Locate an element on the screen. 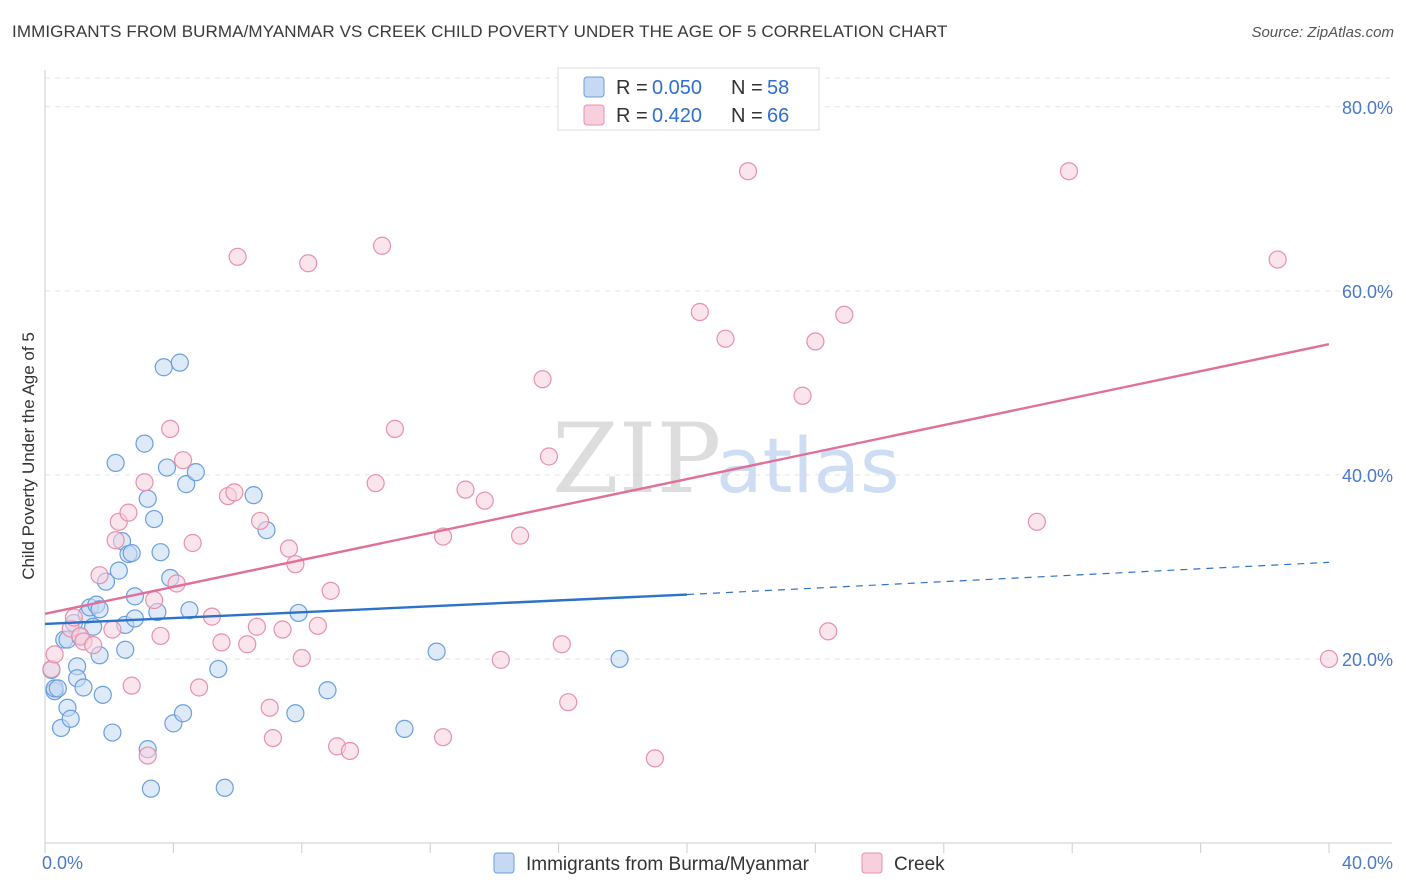 This screenshot has height=892, width=1406. x-tick-label-max: 40.0% is located at coordinates (1367, 863).